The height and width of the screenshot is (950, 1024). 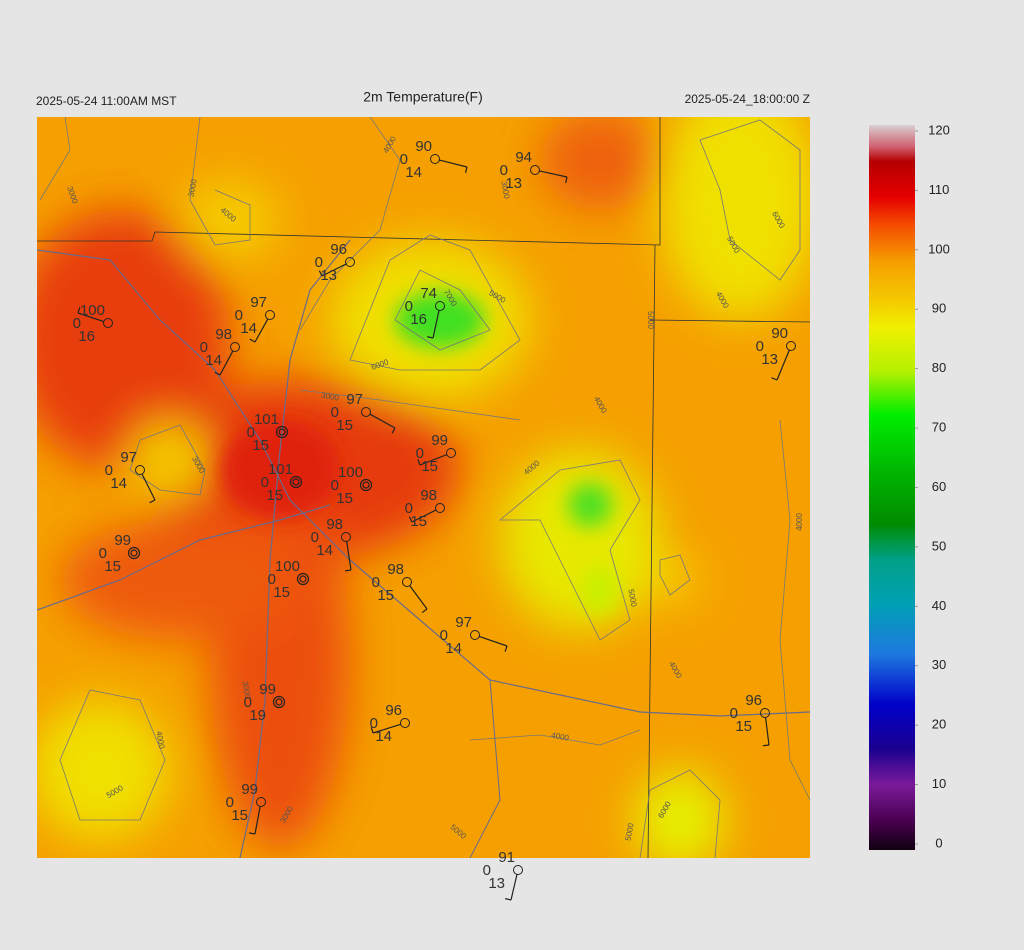 I want to click on station: 90 014, so click(x=434, y=159).